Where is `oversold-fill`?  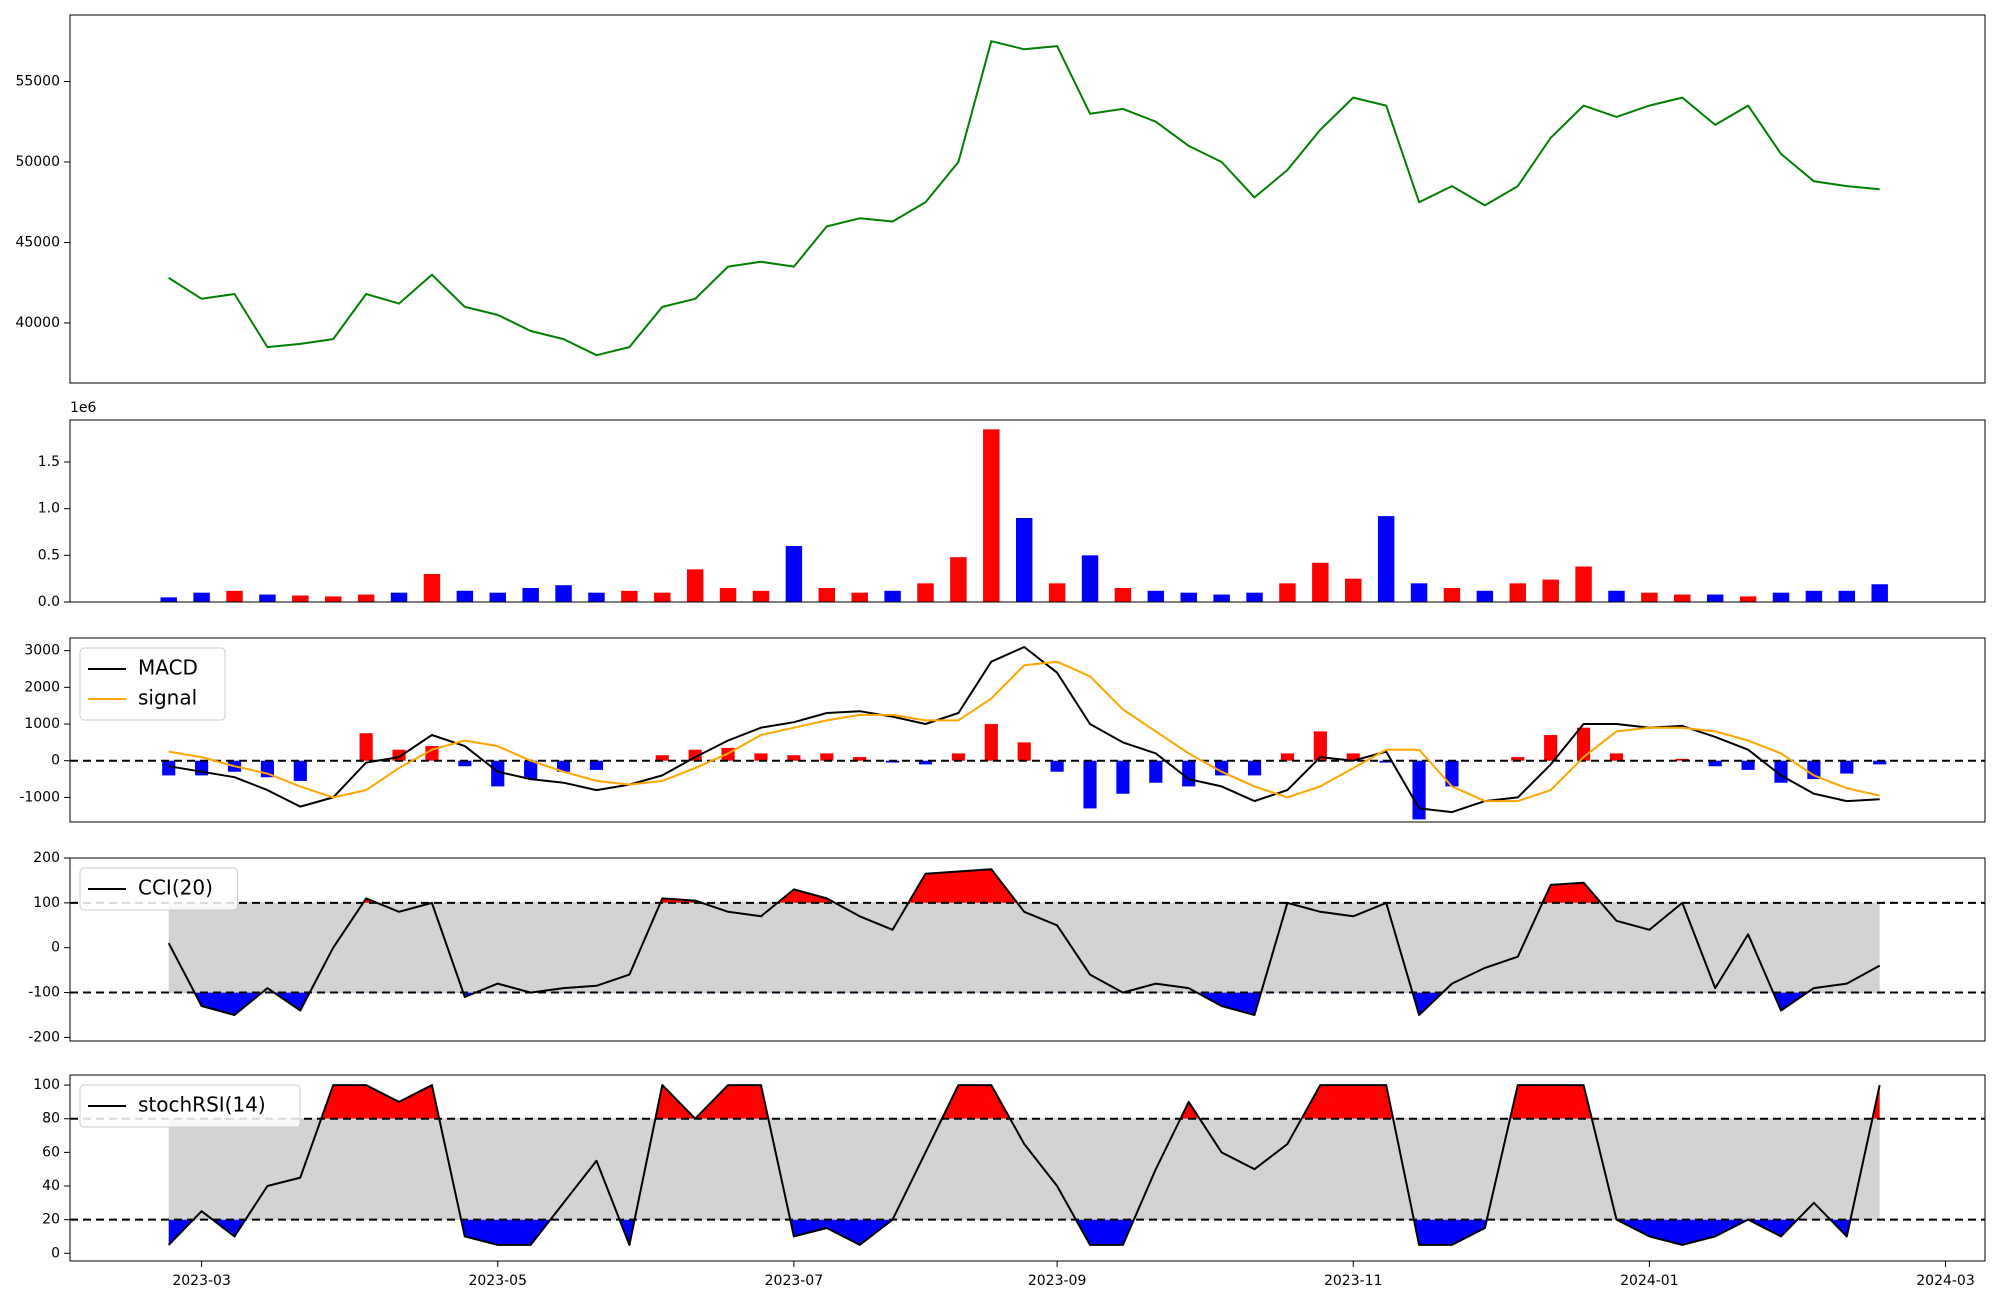
oversold-fill is located at coordinates (1009, 1232).